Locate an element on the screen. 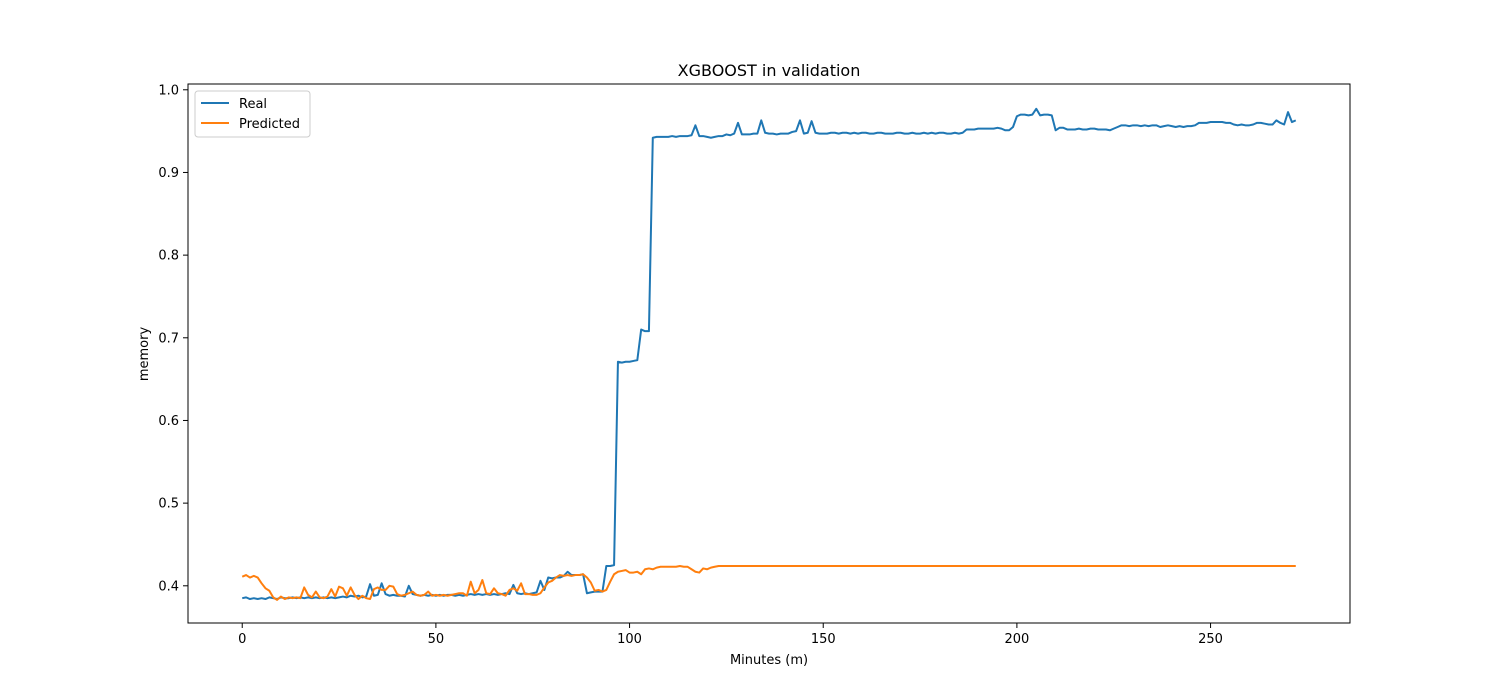 Image resolution: width=1500 pixels, height=700 pixels. x-tick-label: 250 is located at coordinates (1210, 639).